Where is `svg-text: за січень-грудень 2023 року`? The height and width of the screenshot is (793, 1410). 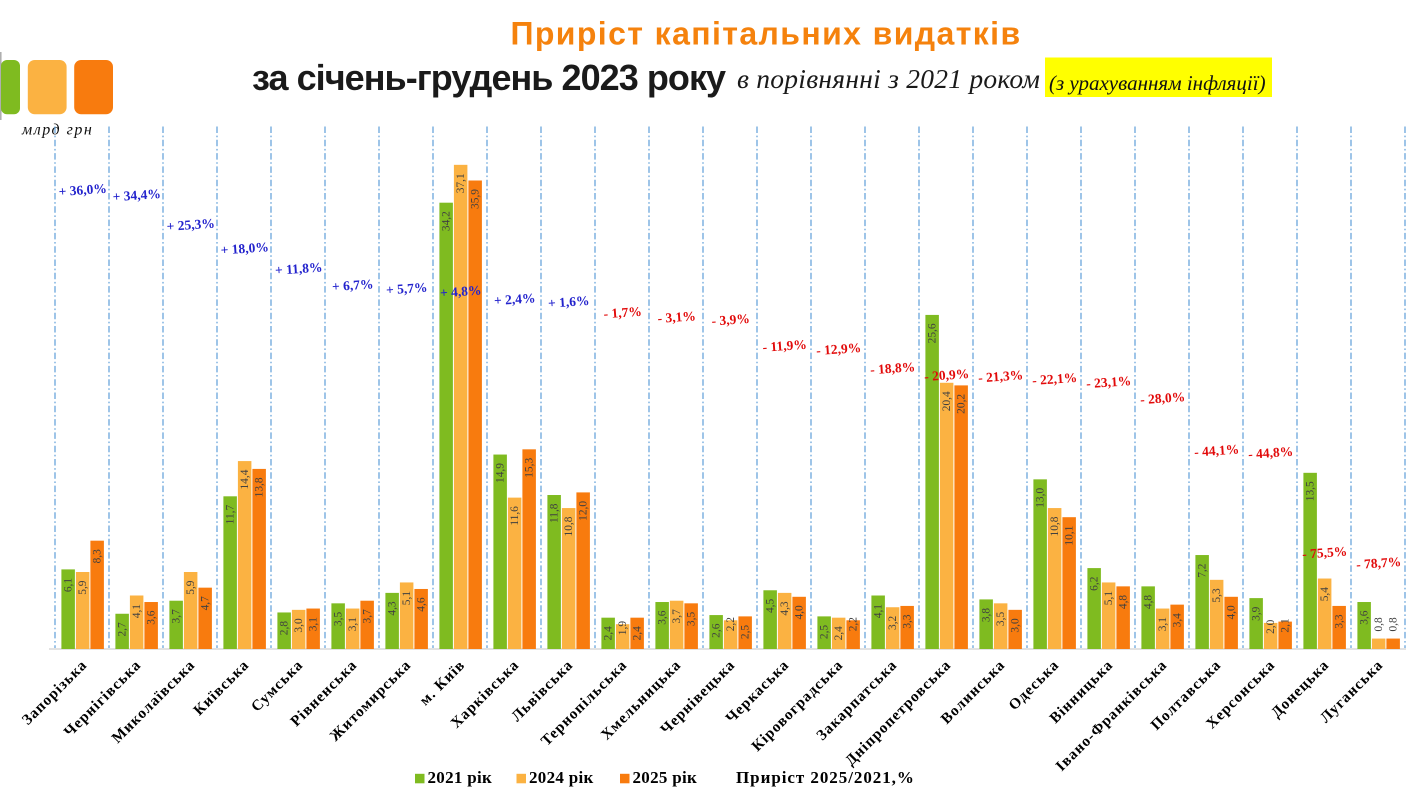 svg-text: за січень-грудень 2023 року is located at coordinates (489, 77).